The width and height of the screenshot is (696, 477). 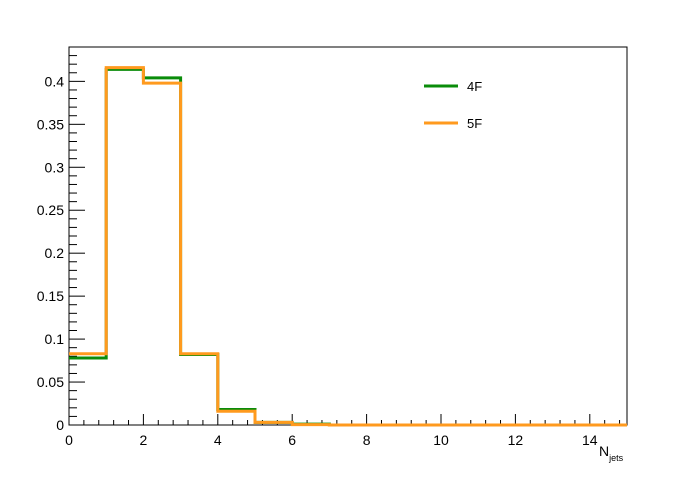 I want to click on x-tick-label: 12, so click(x=516, y=440).